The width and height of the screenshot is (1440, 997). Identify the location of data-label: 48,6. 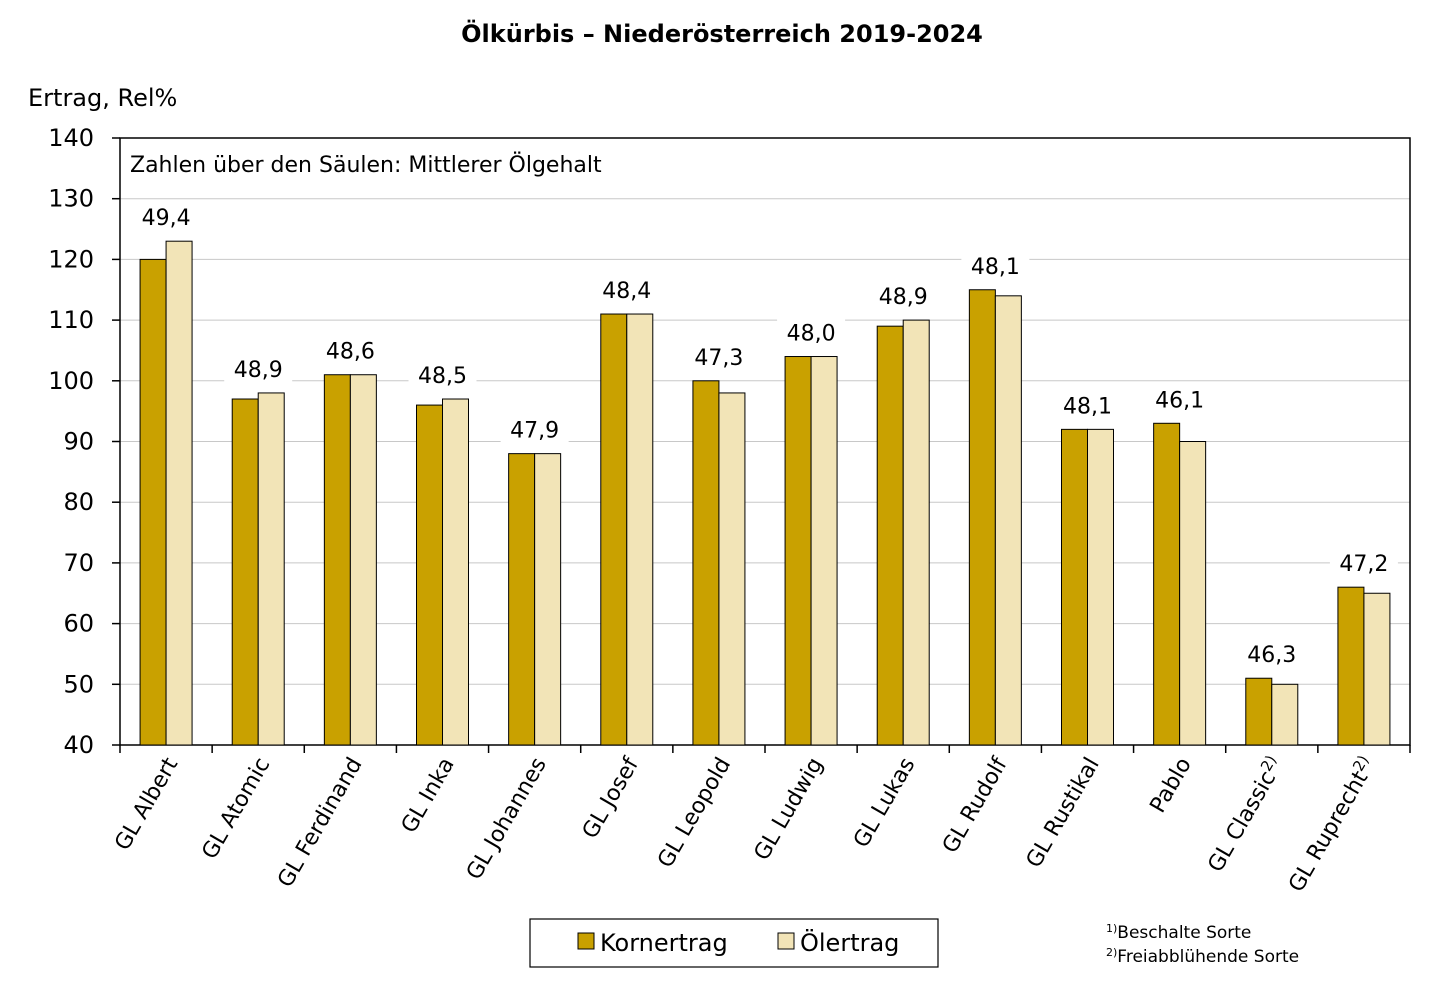
(350, 352).